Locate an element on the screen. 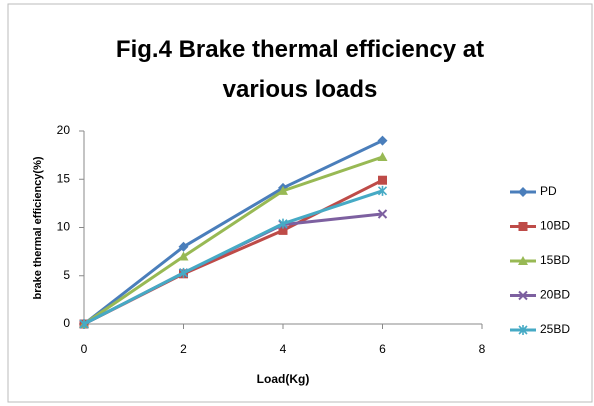  y-tick-label: 0 is located at coordinates (66, 323).